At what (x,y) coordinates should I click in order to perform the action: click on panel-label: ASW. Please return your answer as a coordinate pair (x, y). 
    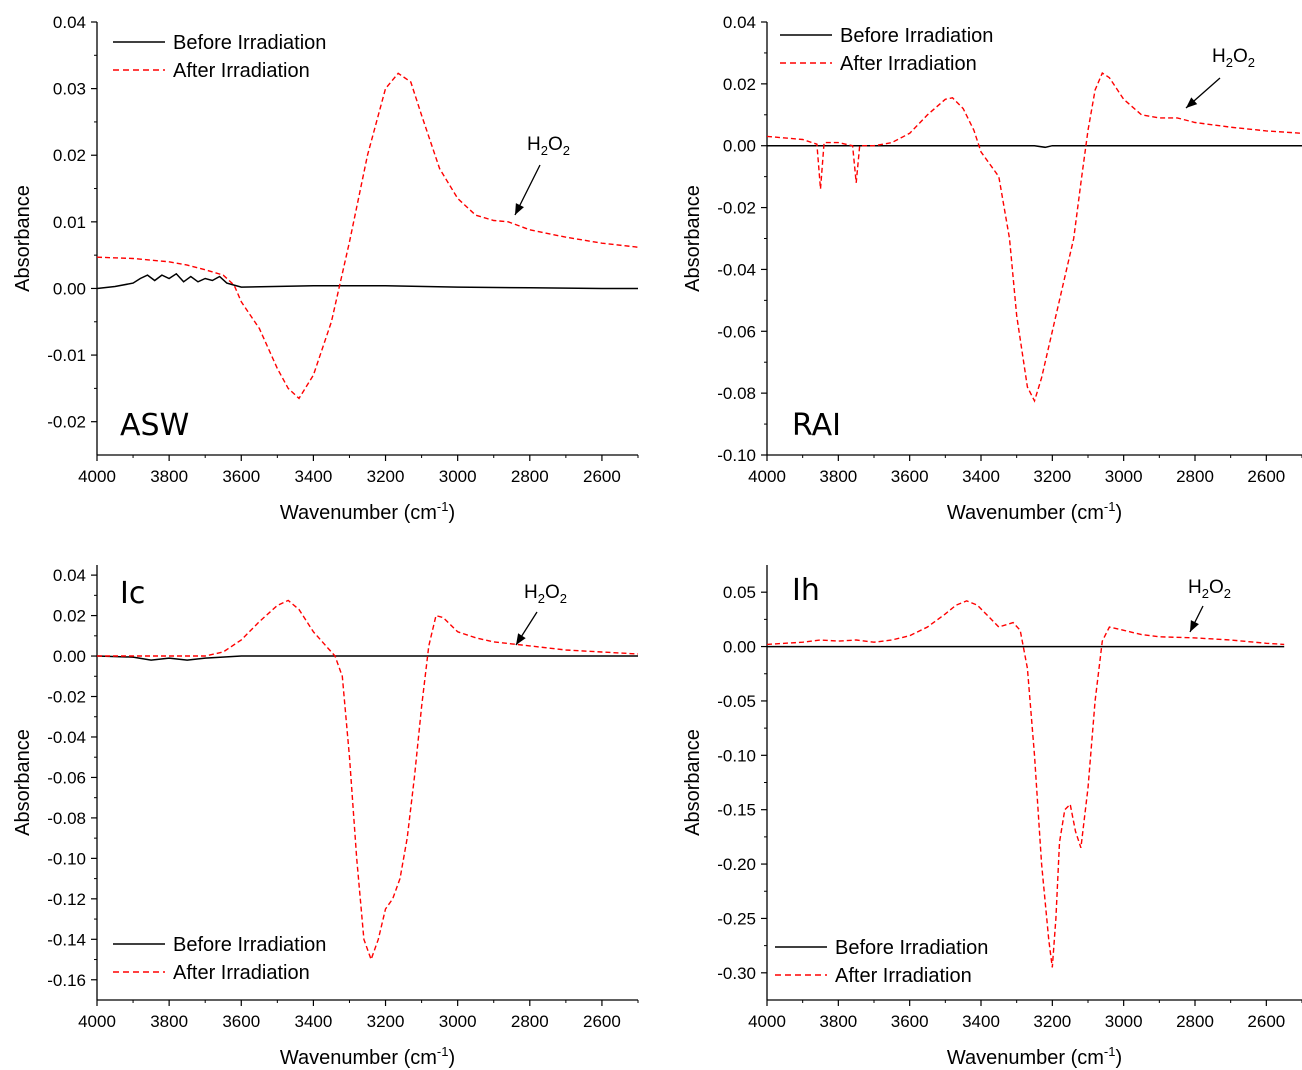
    Looking at the image, I should click on (154, 425).